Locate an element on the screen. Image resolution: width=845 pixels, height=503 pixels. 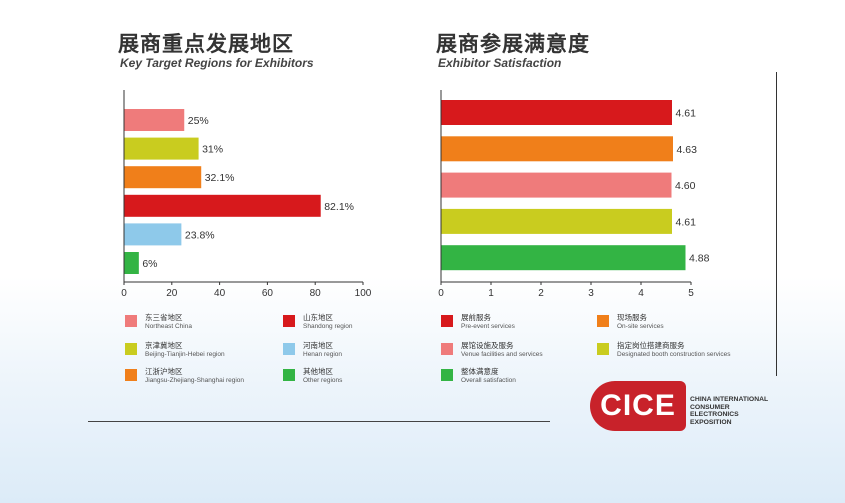
satisfaction-legend-item: 展馆设施及服务 Venue facilities and services is located at coordinates (492, 350).